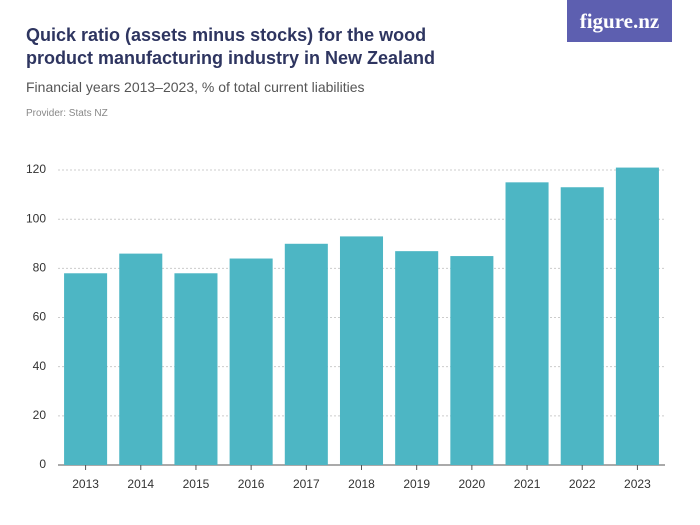 This screenshot has width=700, height=525. Describe the element at coordinates (637, 484) in the screenshot. I see `x-tick-label: 2023` at that location.